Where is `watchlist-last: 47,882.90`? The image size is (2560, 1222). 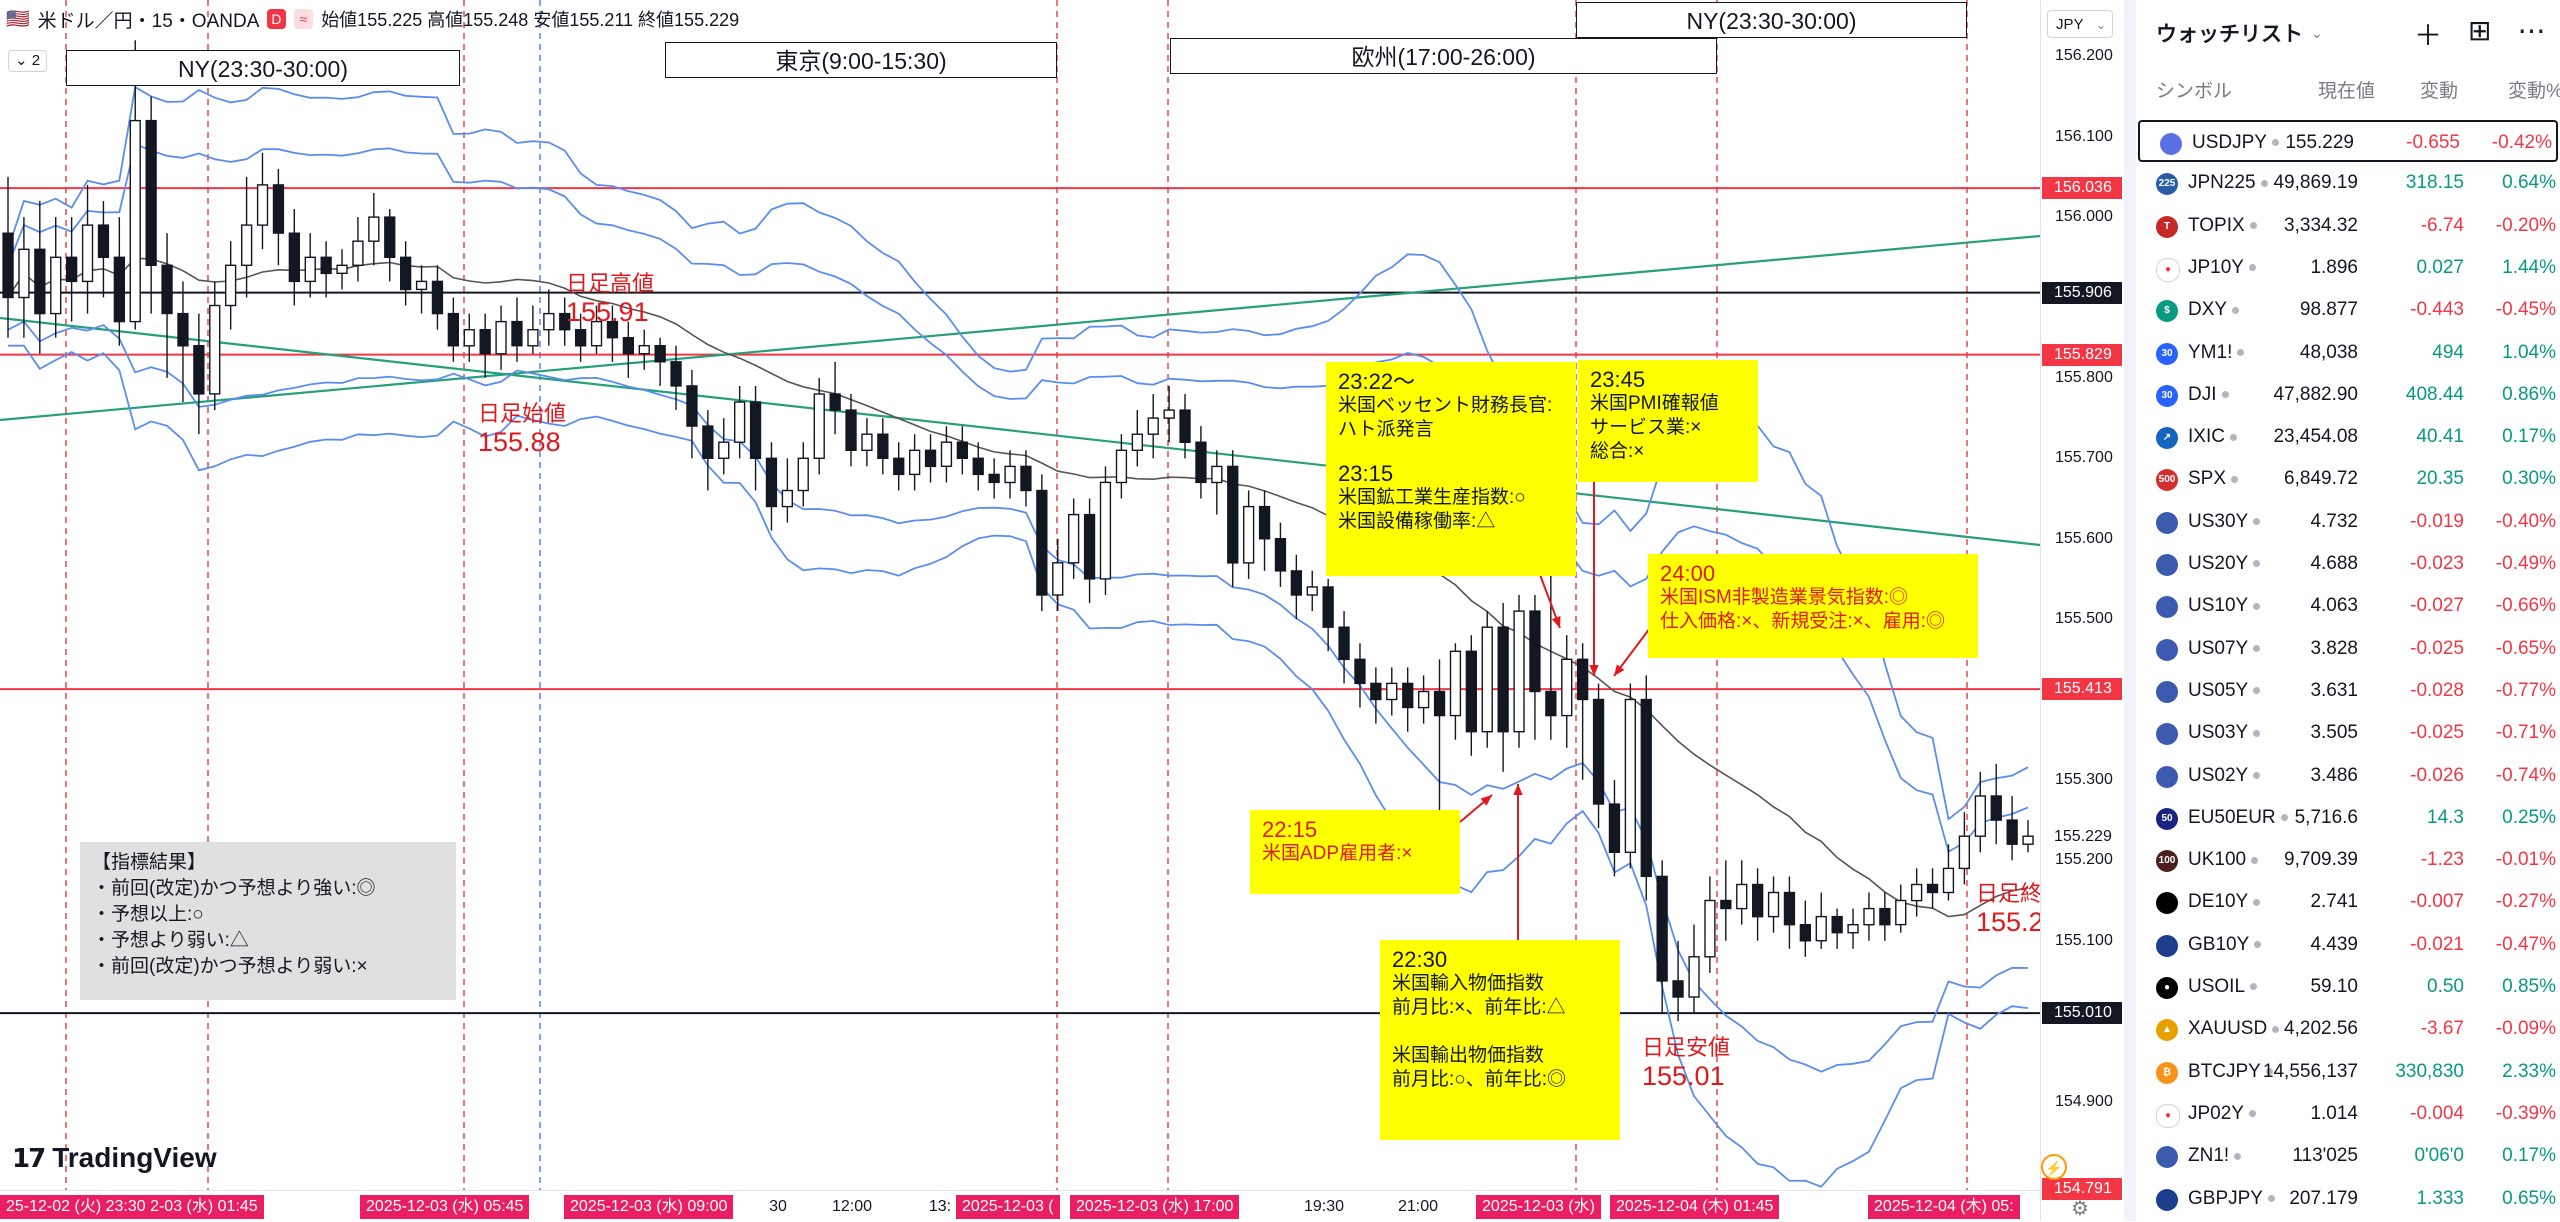 watchlist-last: 47,882.90 is located at coordinates (2315, 394).